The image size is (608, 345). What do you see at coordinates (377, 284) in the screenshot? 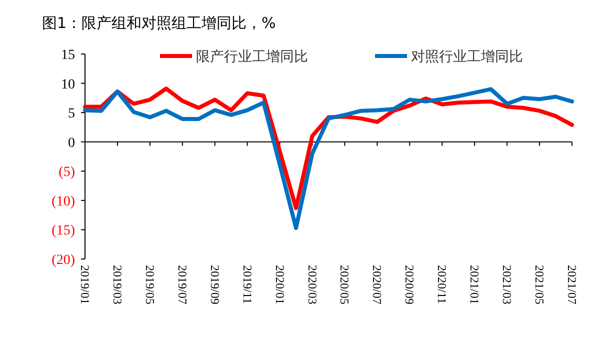
I see `x-tick-label: 2020/07` at bounding box center [377, 284].